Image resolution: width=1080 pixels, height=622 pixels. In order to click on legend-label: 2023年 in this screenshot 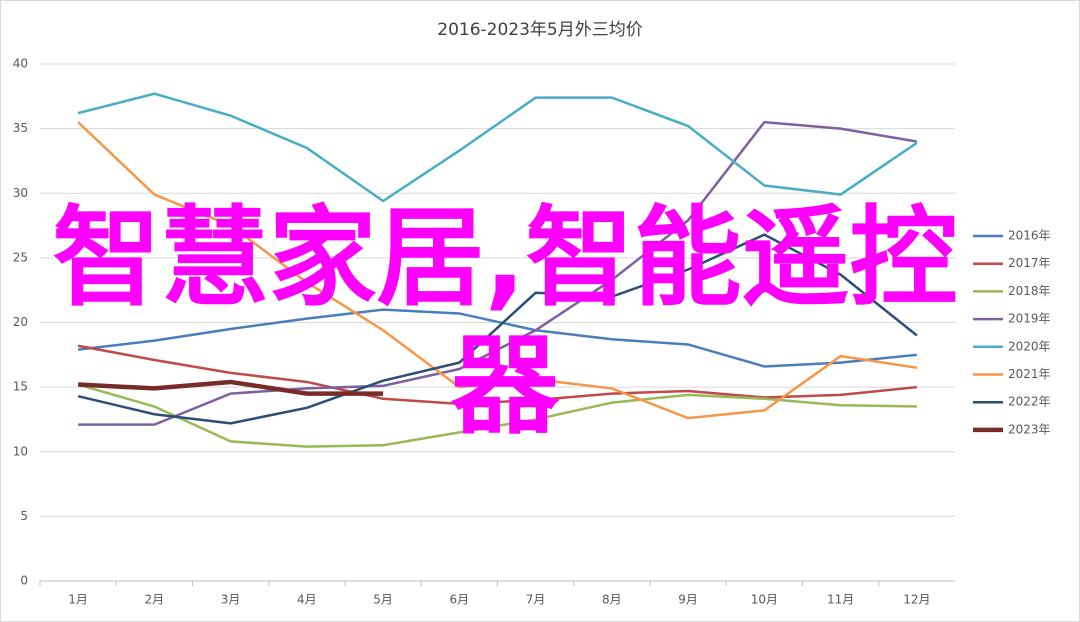, I will do `click(1029, 429)`.